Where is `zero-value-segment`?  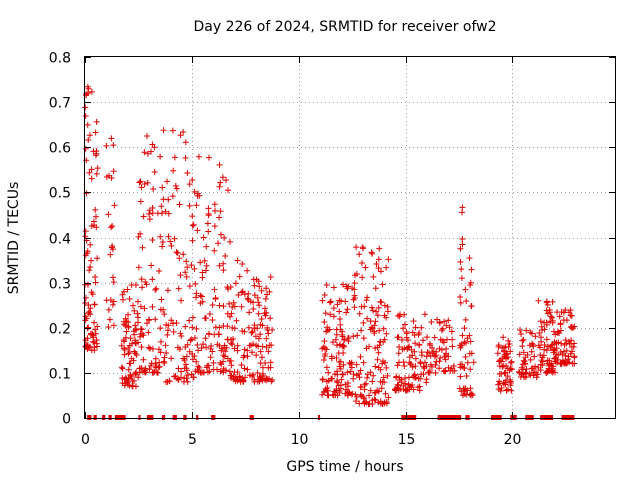 zero-value-segment is located at coordinates (197, 417).